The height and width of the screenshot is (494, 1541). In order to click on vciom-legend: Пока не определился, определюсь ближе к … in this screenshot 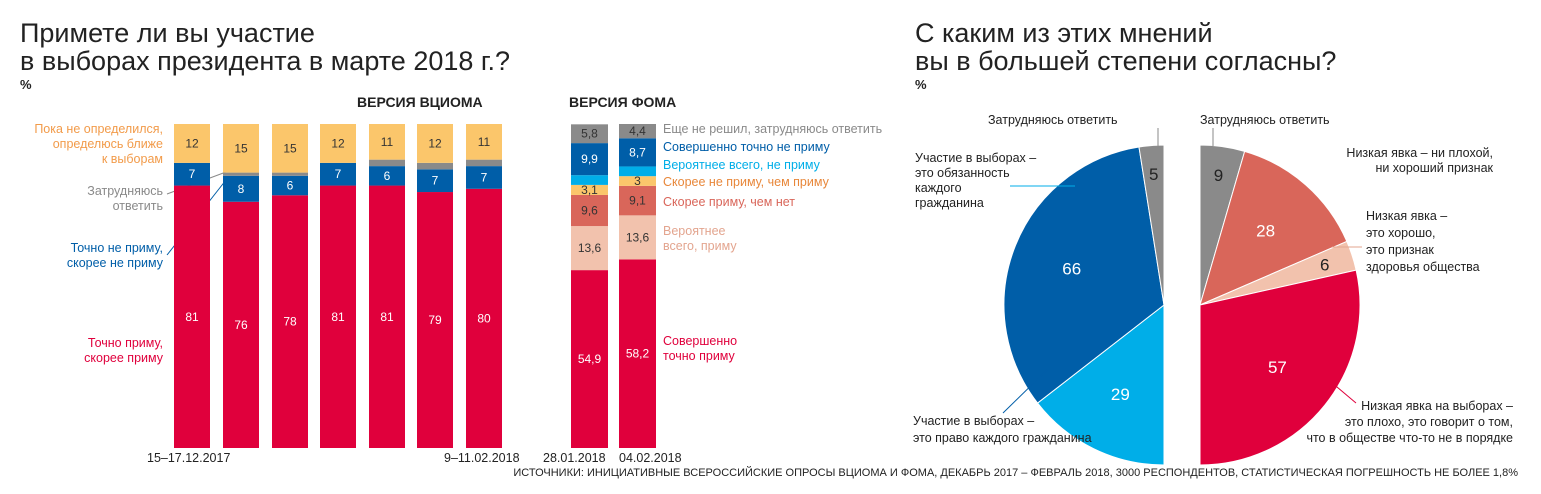, I will do `click(98, 243)`.